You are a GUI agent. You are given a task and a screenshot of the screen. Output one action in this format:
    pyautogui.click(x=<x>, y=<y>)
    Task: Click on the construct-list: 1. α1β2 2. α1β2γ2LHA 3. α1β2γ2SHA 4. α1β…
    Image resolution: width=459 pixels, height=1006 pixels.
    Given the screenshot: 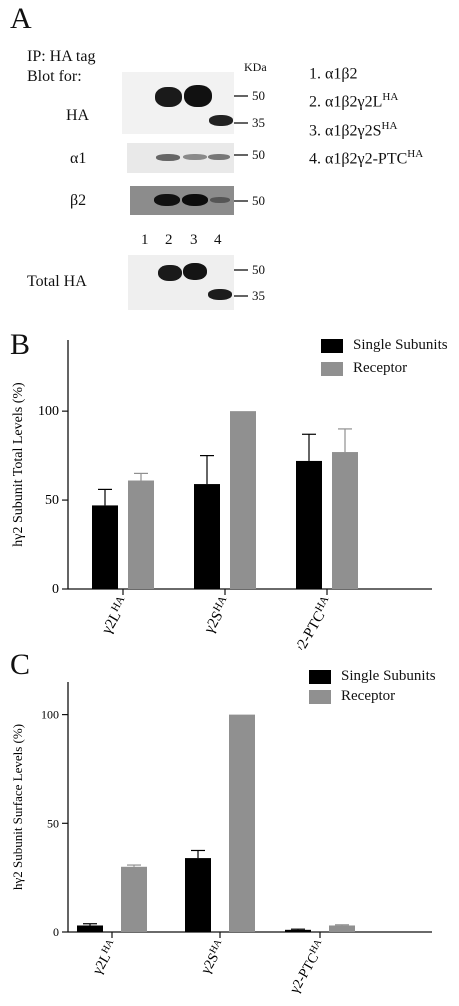 What is the action you would take?
    pyautogui.click(x=366, y=114)
    